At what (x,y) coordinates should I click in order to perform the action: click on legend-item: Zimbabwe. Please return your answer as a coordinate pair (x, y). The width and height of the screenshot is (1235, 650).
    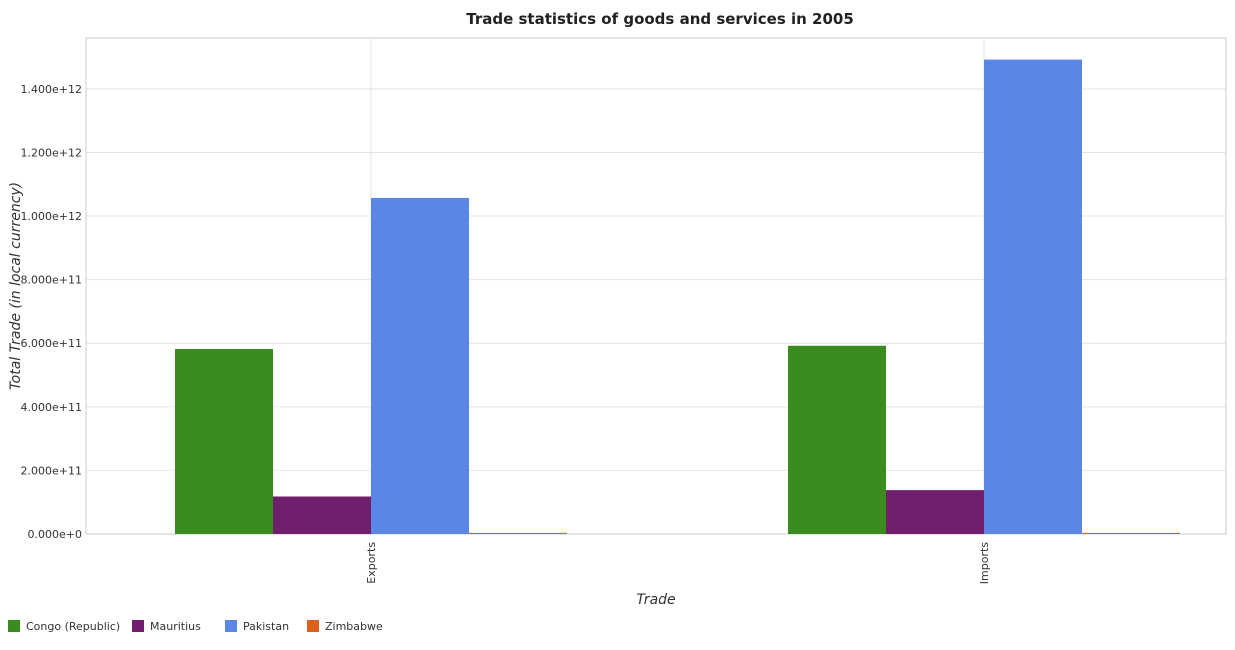
    Looking at the image, I should click on (345, 626).